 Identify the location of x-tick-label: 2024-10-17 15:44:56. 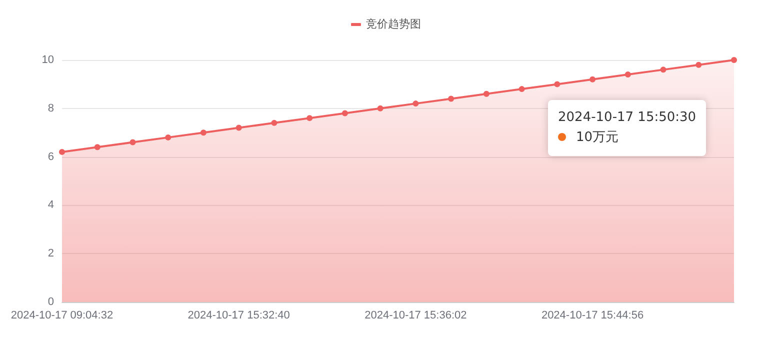
(592, 316).